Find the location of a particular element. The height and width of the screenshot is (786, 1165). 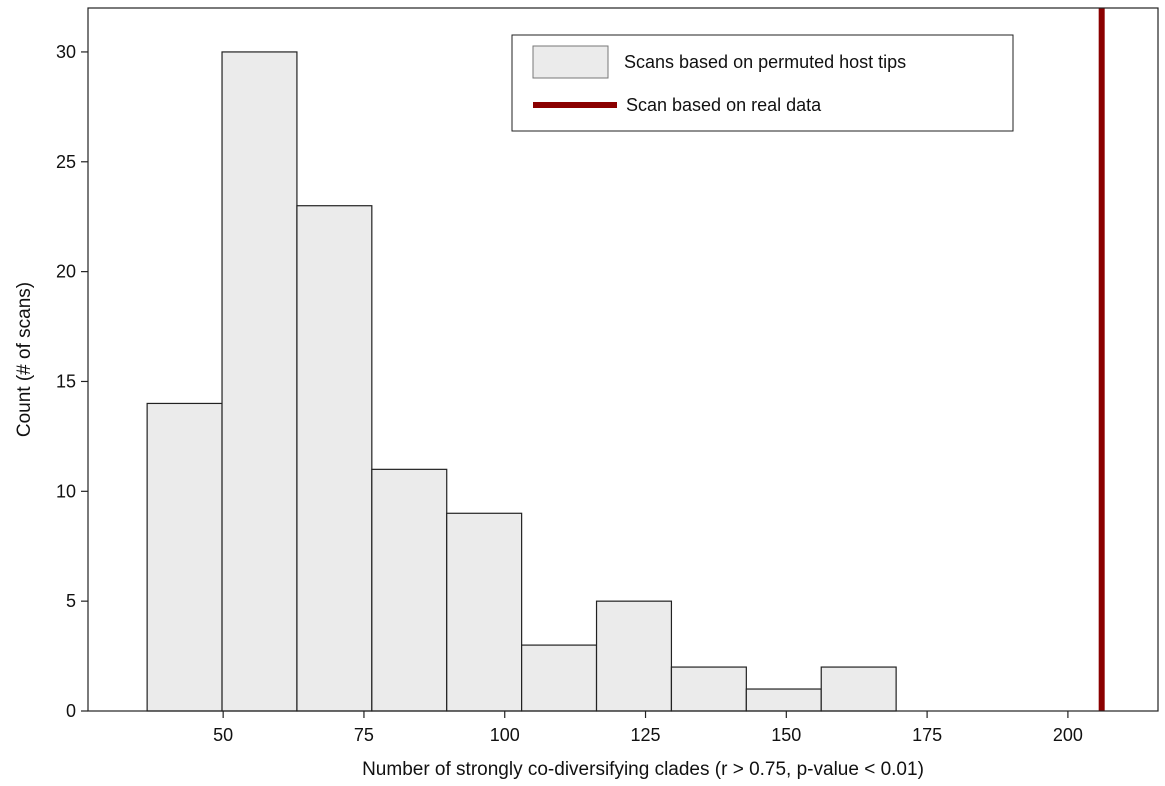

x-tick-label: 150 is located at coordinates (786, 735).